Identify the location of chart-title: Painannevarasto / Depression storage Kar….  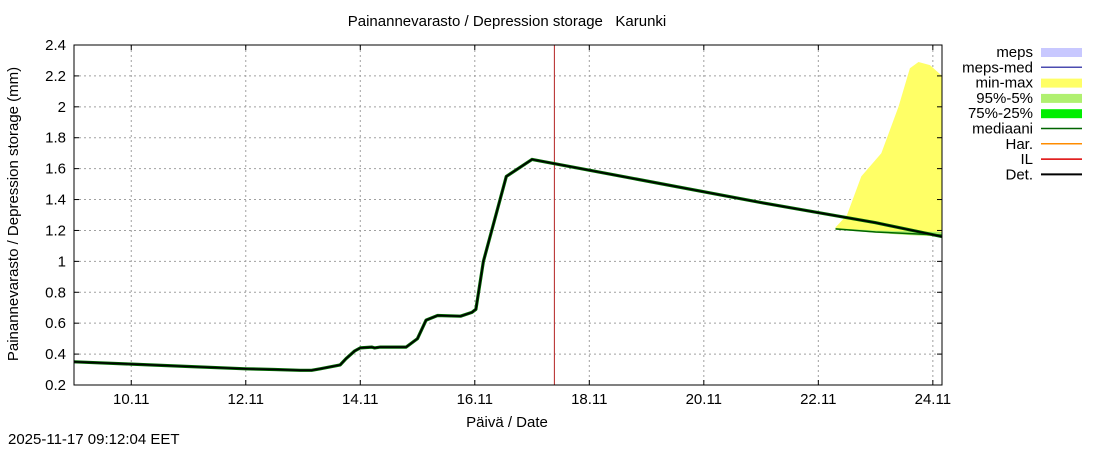
(507, 21).